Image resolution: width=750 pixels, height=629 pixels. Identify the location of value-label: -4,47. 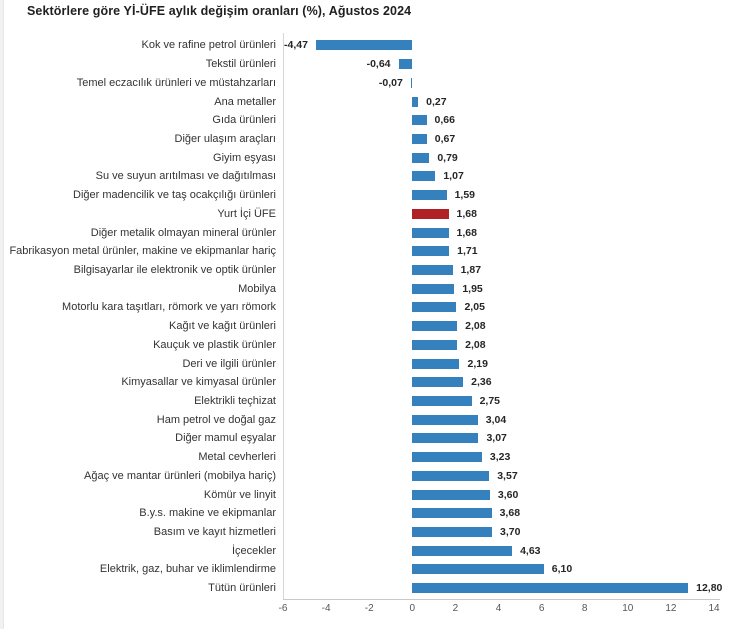
(296, 45).